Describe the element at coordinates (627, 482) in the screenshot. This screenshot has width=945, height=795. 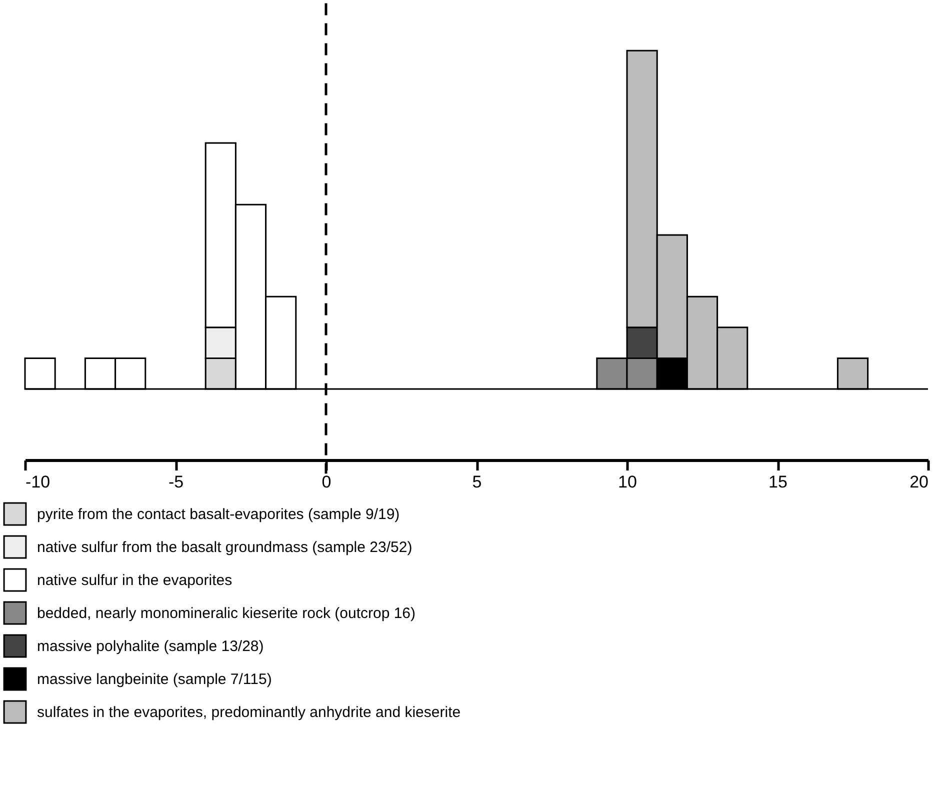
I see `x-tick-label: 10` at that location.